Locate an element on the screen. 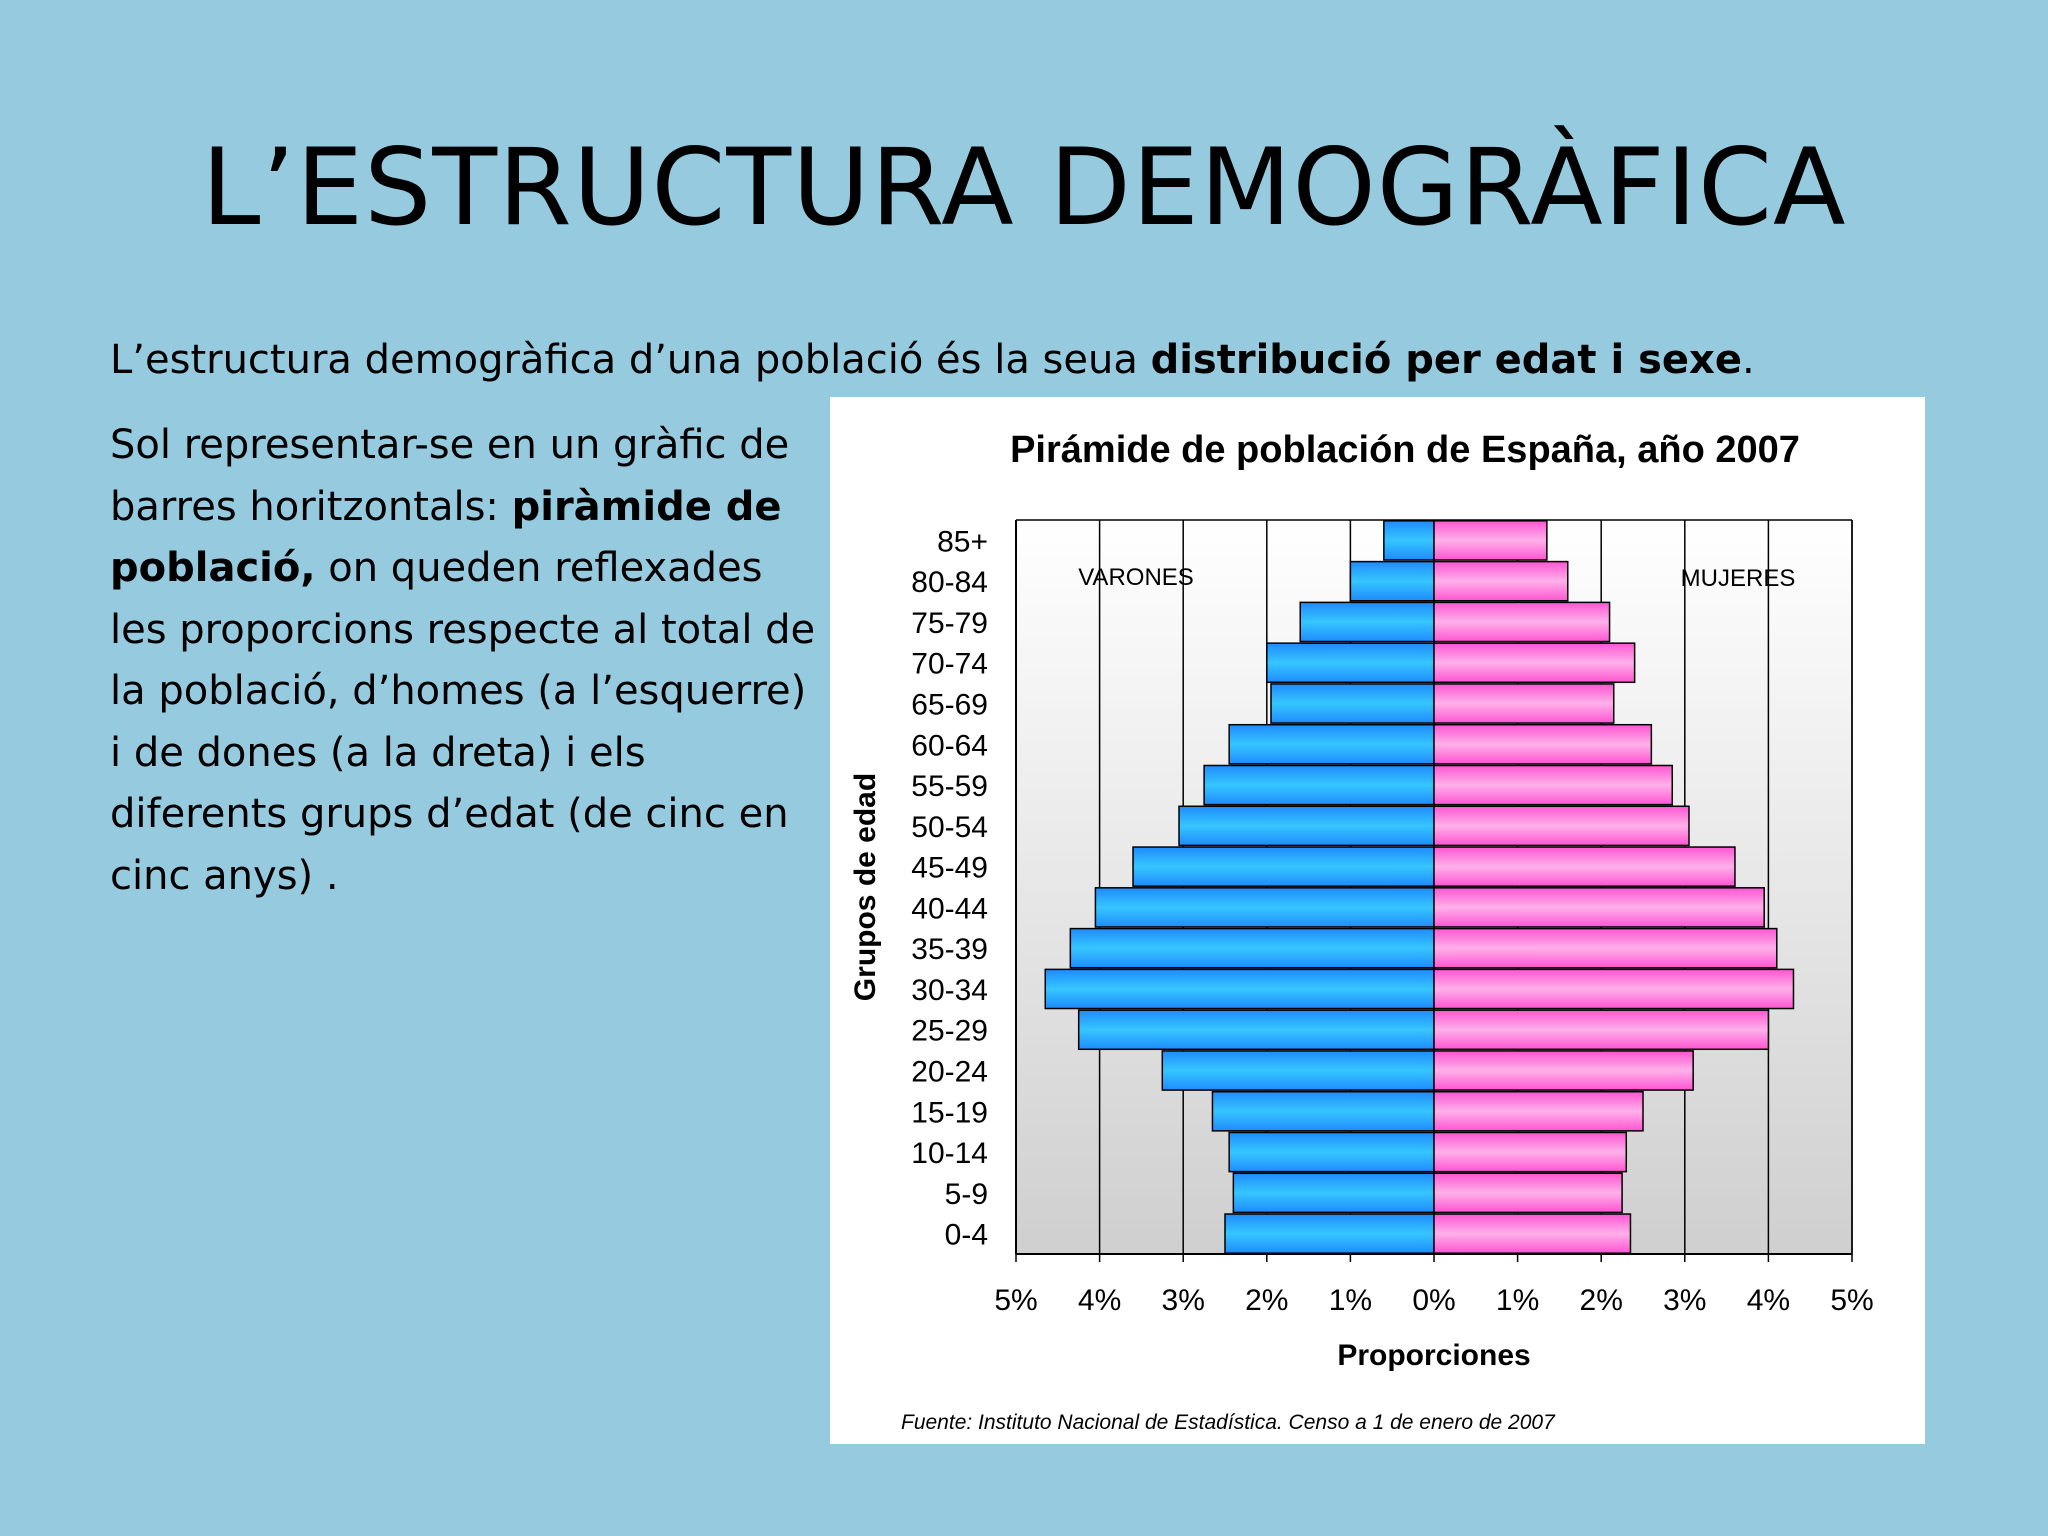  y-tick-label: 40-44 is located at coordinates (949, 908).